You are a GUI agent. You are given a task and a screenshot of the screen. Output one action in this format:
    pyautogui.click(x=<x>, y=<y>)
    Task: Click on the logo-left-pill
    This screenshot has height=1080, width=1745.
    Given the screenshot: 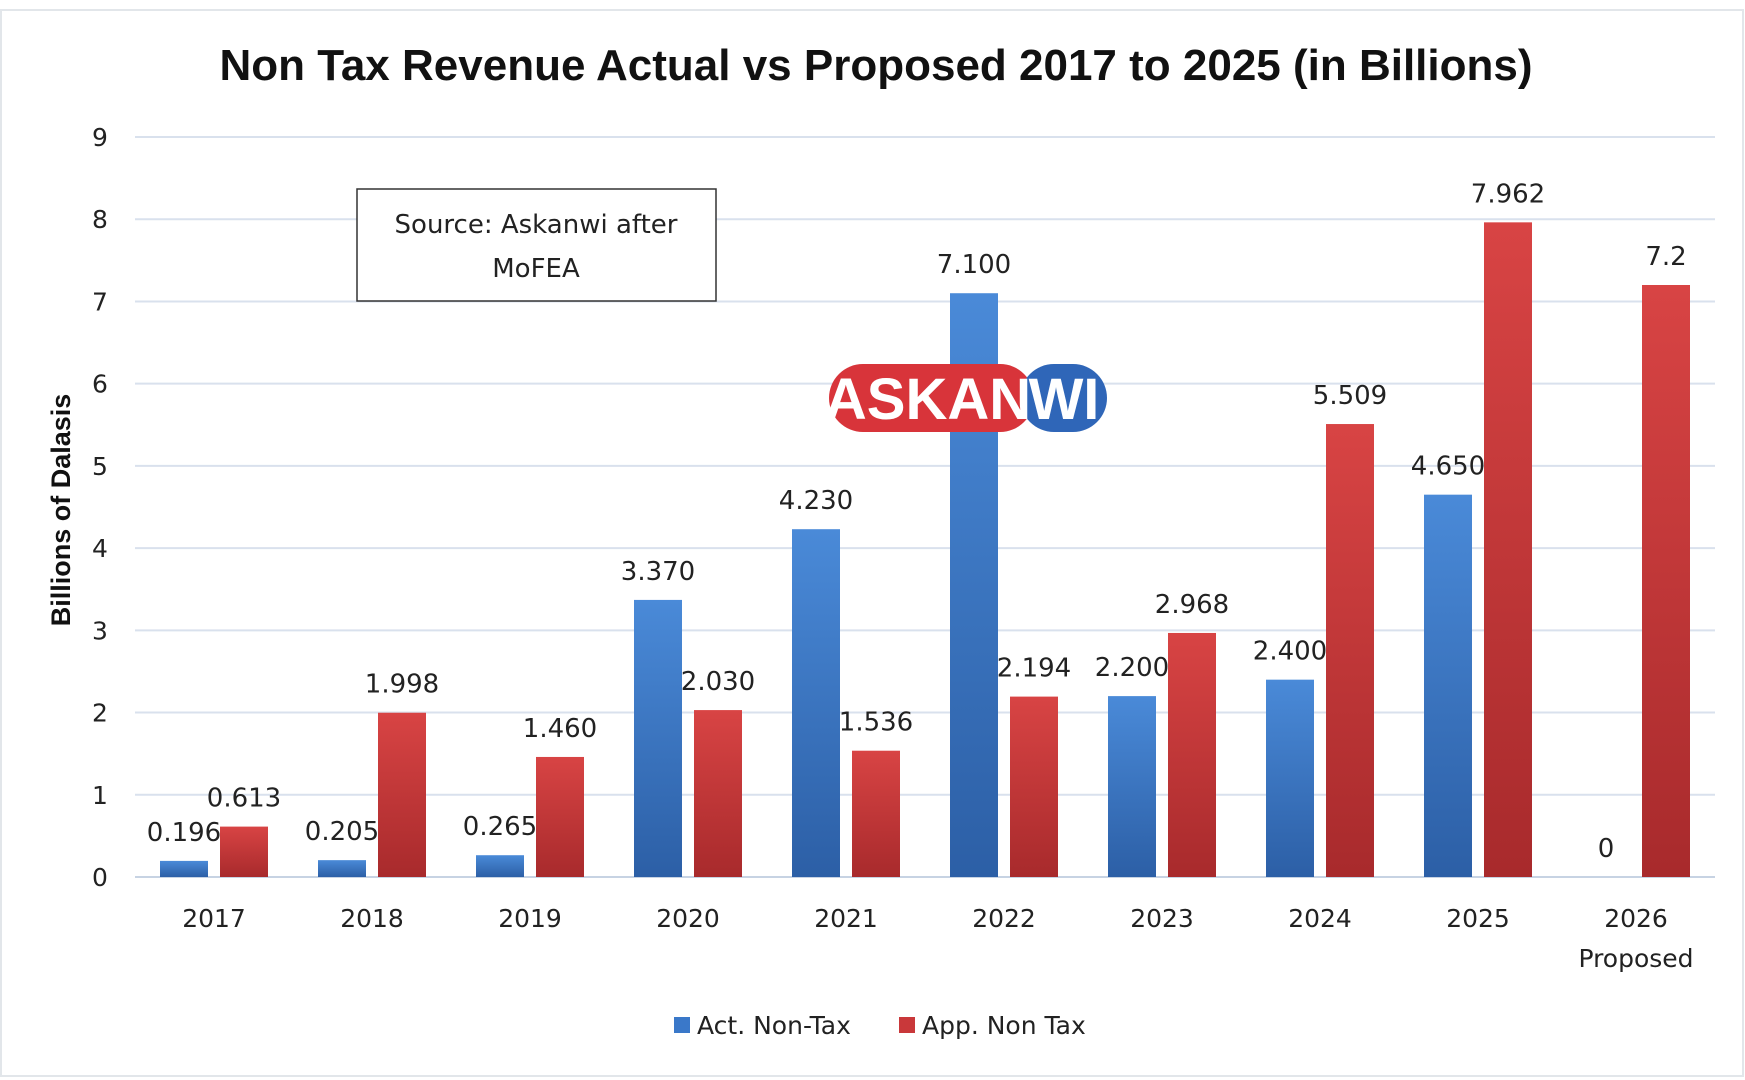 What is the action you would take?
    pyautogui.click(x=931, y=398)
    